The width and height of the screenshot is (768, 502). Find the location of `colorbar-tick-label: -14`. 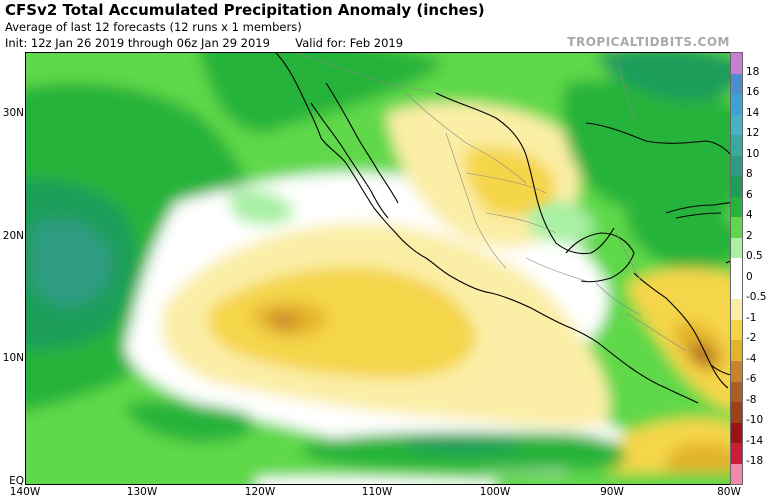

colorbar-tick-label: -14 is located at coordinates (755, 440).